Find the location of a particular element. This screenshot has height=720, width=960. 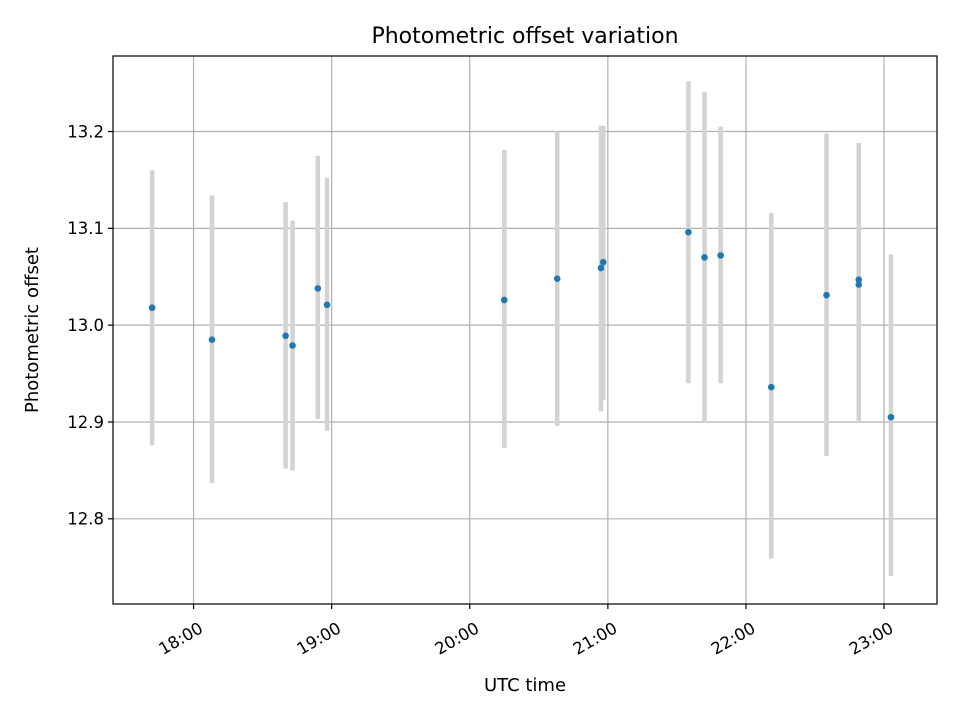

chart-title: Photometric offset variation is located at coordinates (524, 36).